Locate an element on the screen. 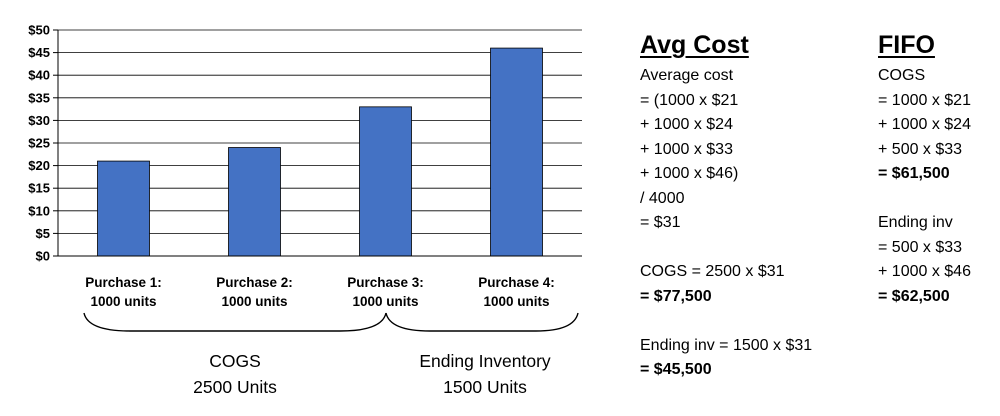 The width and height of the screenshot is (1000, 416). avg-cost-line: + 1000 x $46) is located at coordinates (689, 173).